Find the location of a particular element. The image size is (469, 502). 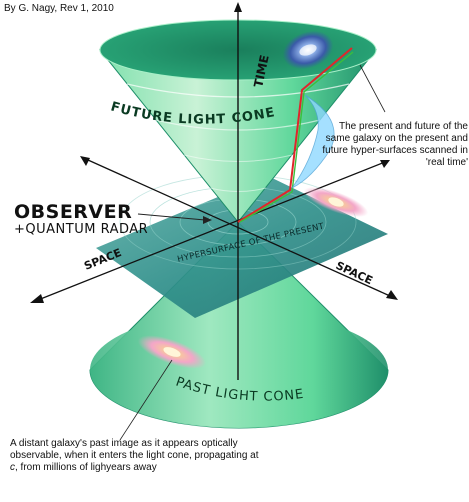

time-axis-label: TIME is located at coordinates (261, 71).